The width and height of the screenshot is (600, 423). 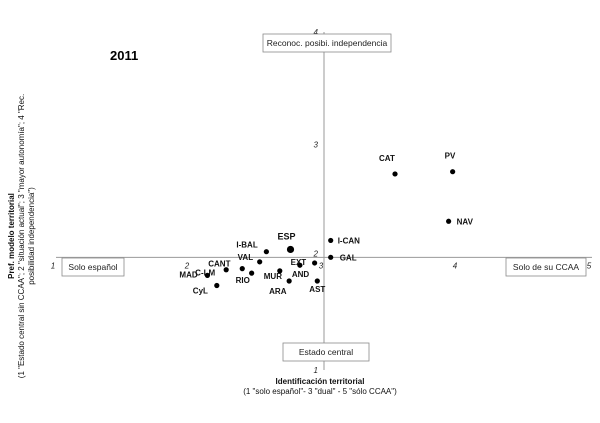 What do you see at coordinates (246, 257) in the screenshot?
I see `point-label-val: VAL` at bounding box center [246, 257].